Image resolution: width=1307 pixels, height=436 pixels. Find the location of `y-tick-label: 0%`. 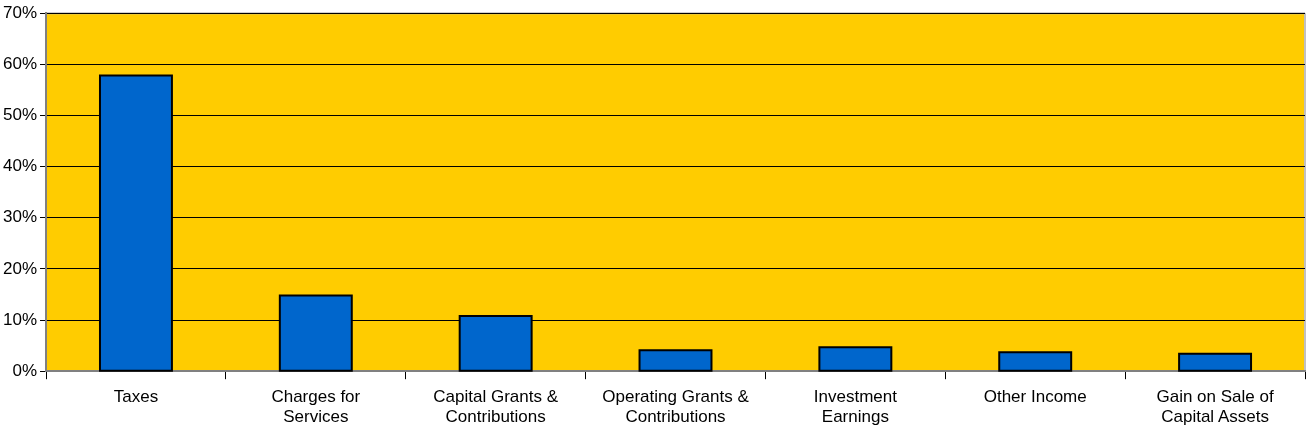

y-tick-label: 0% is located at coordinates (25, 370).